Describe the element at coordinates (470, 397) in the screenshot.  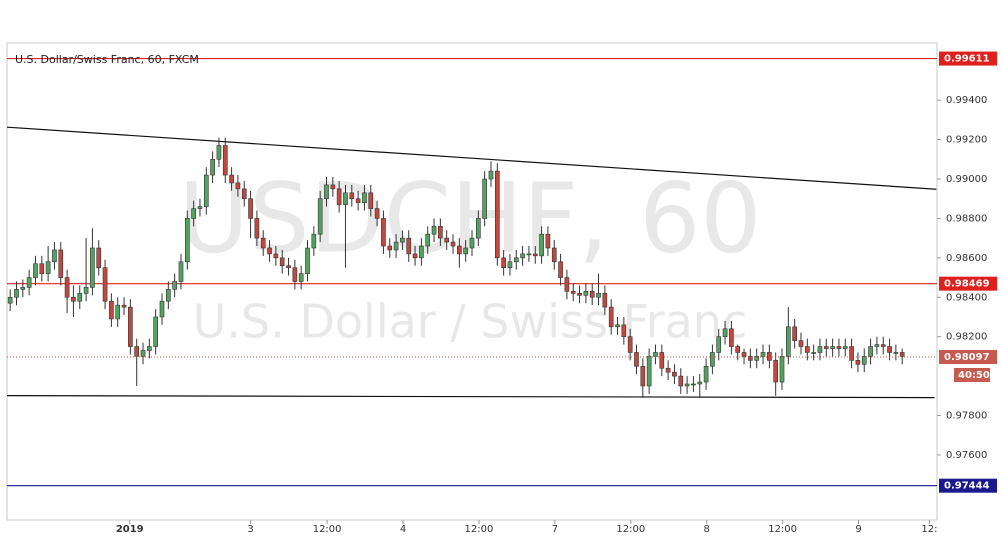
I see `trend-line` at that location.